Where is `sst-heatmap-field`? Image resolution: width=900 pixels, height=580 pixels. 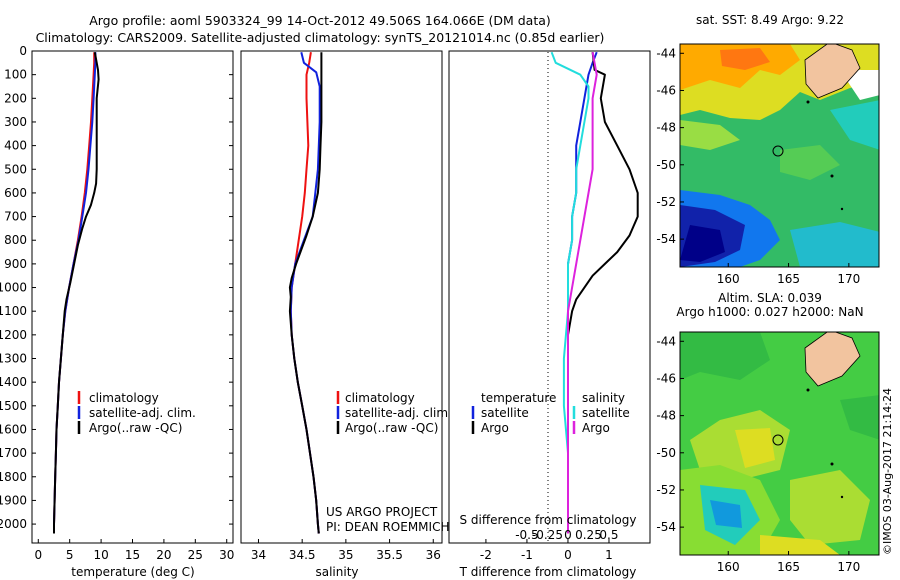 sst-heatmap-field is located at coordinates (779, 155).